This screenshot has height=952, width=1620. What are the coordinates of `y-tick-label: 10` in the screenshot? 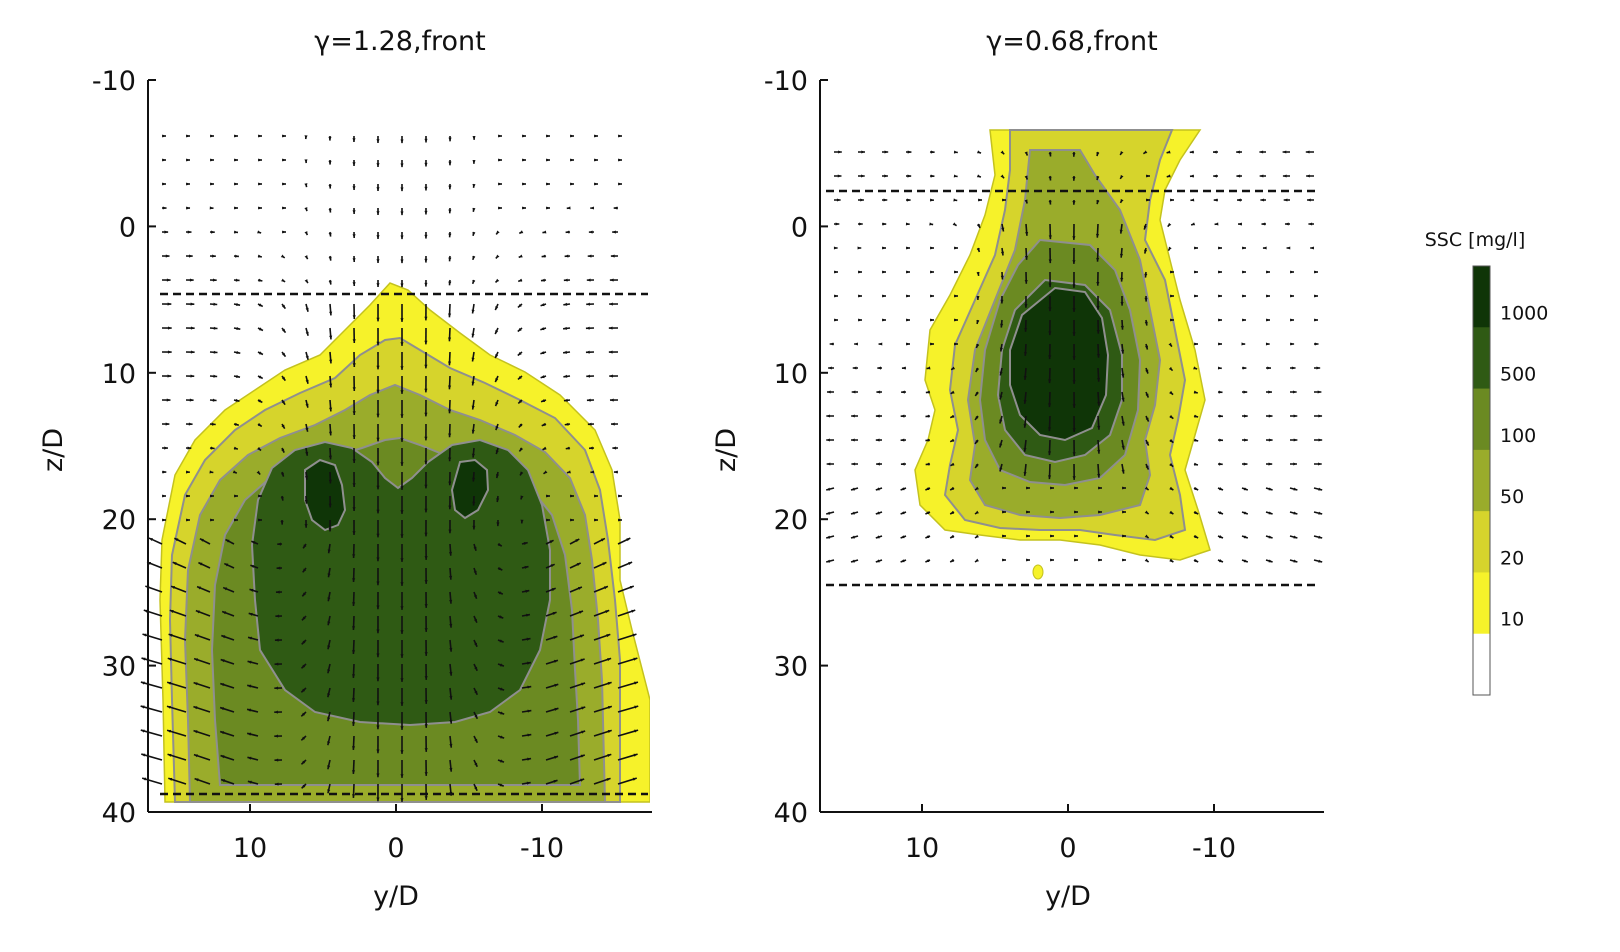 It's located at (791, 374).